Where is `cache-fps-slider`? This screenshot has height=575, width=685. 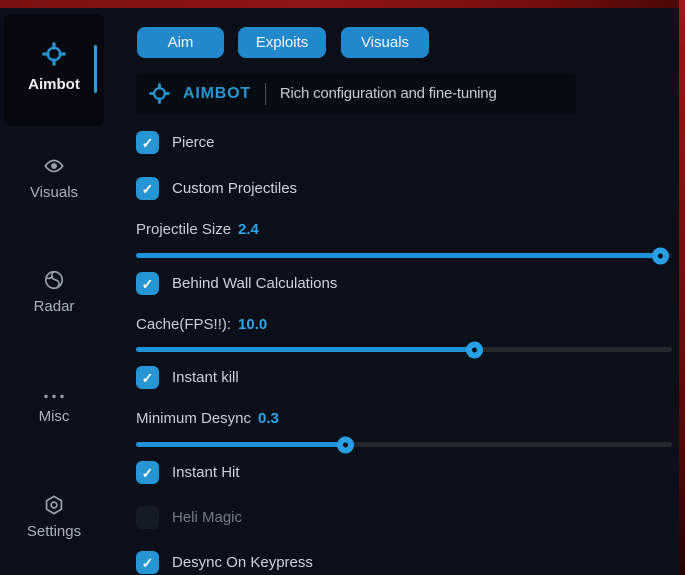
cache-fps-slider is located at coordinates (404, 349).